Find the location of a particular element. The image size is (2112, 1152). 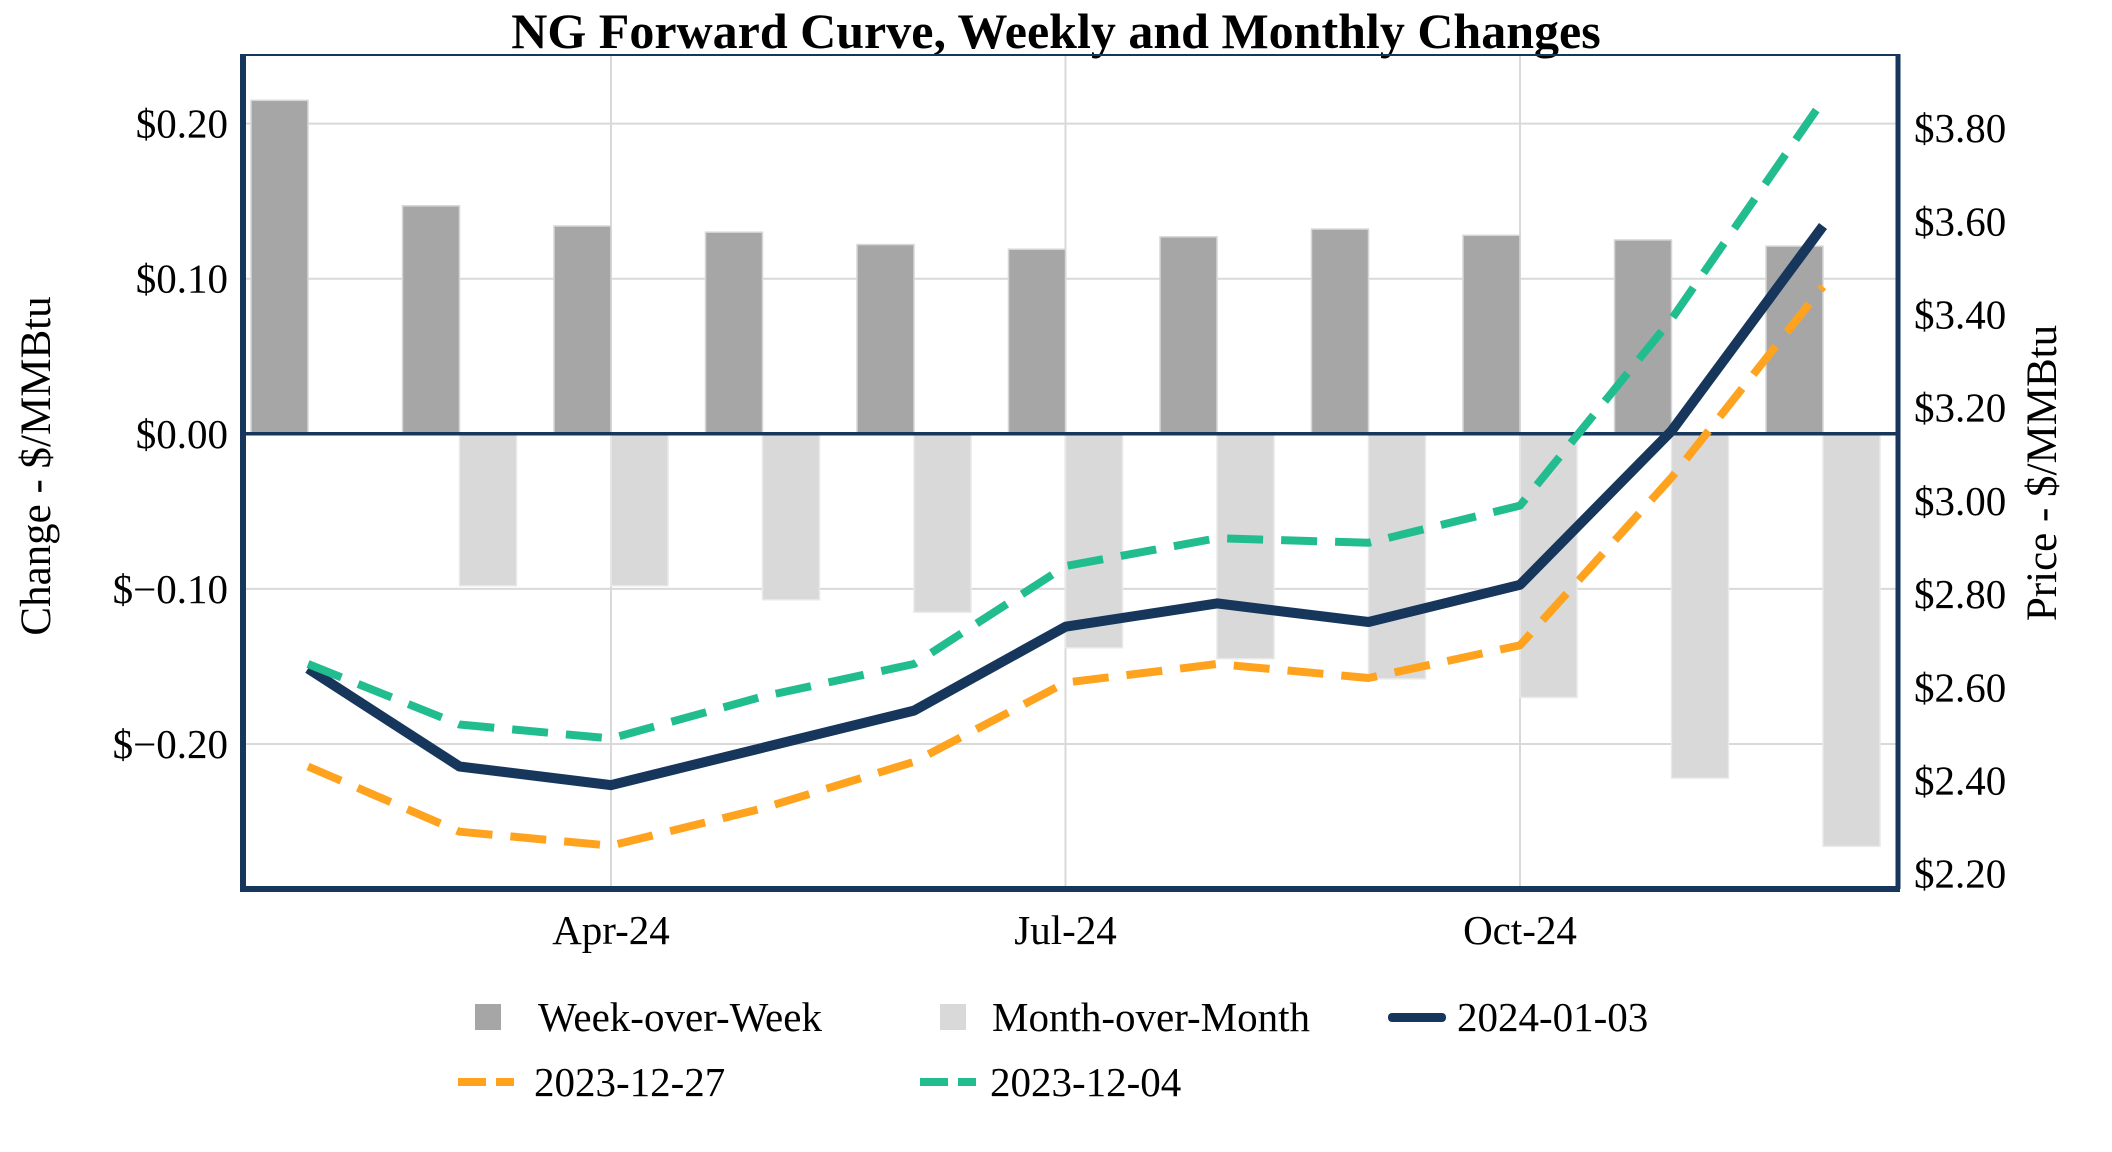

right-axis-title: Price - $/MMBtu is located at coordinates (2042, 473).